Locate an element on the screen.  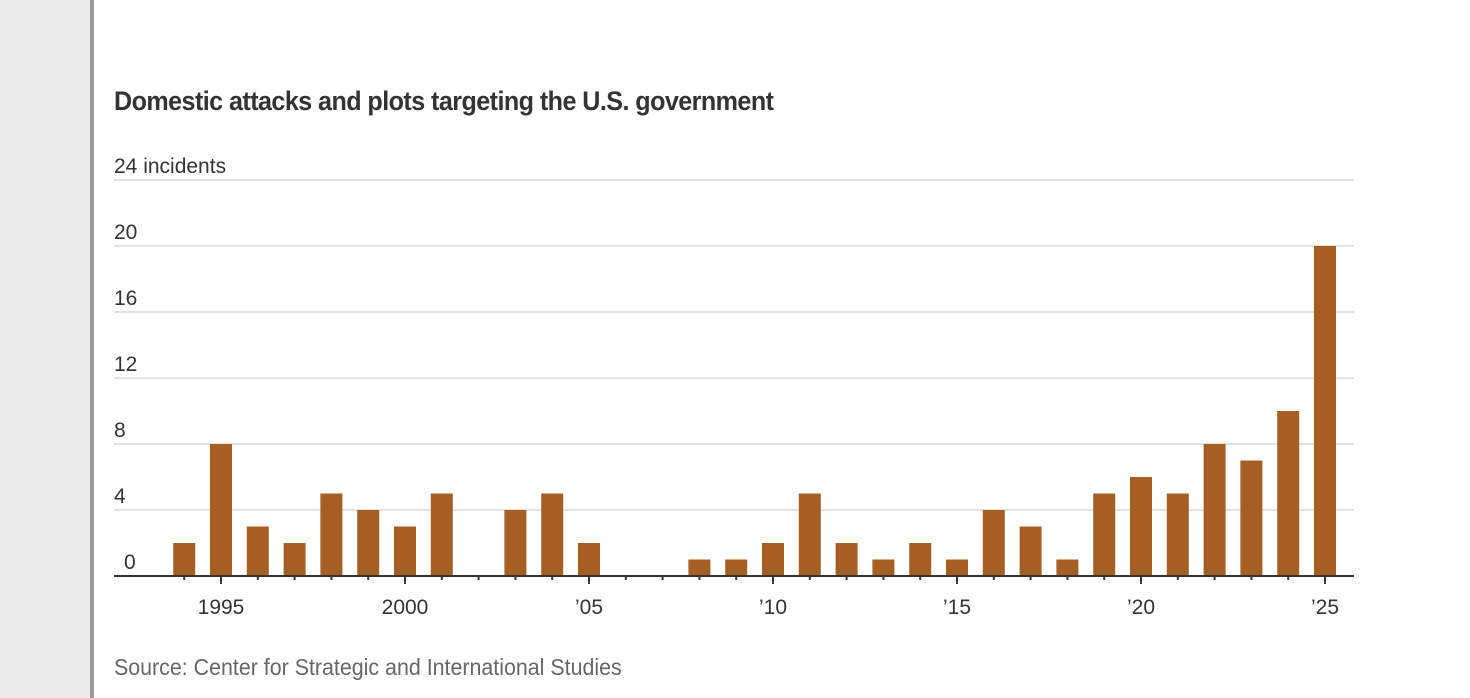
bar-2019 is located at coordinates (1104, 534).